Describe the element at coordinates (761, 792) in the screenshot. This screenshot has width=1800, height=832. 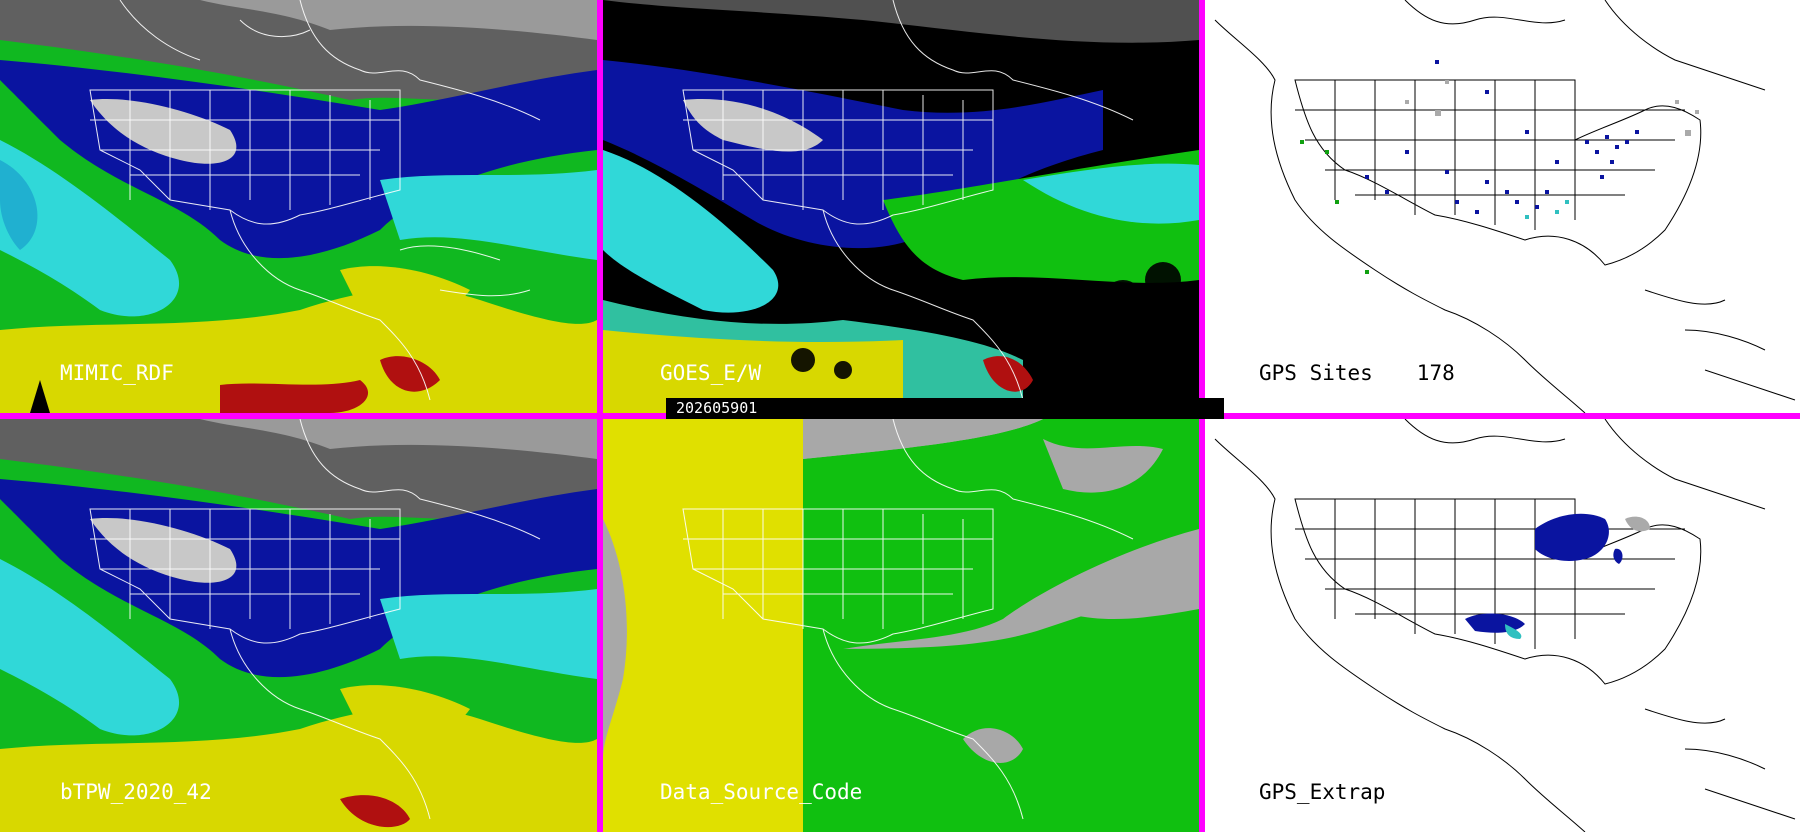
I see `panel-title: Data_Source_Code` at that location.